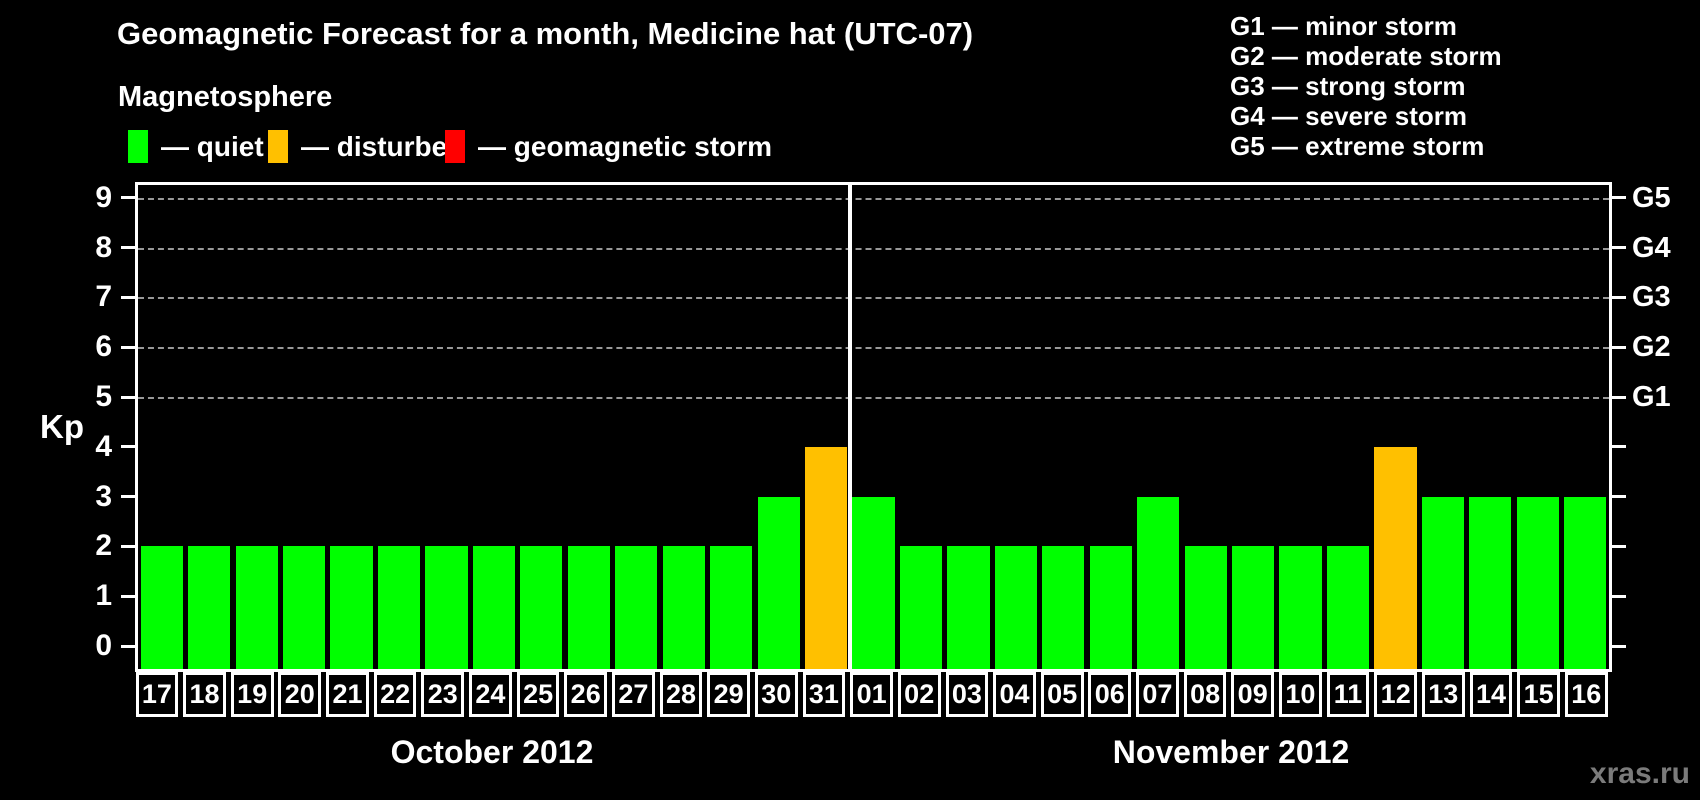 The width and height of the screenshot is (1700, 800). I want to click on g-level-label-G1: G1, so click(1651, 397).